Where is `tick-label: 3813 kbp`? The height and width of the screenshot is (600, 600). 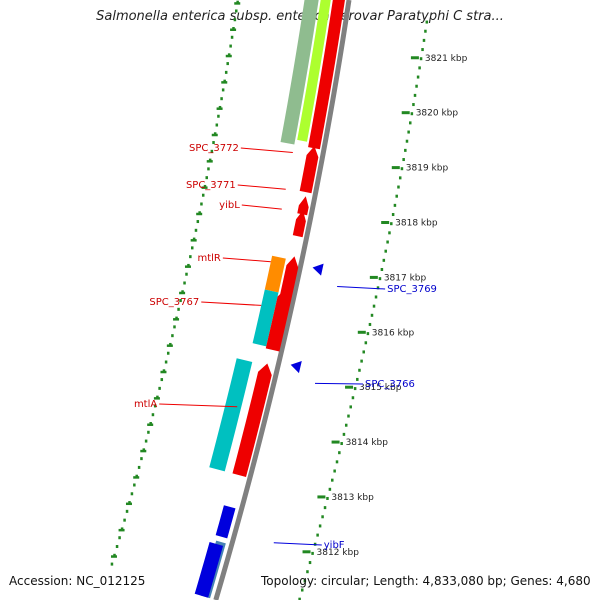
tick-label: 3813 kbp is located at coordinates (352, 498).